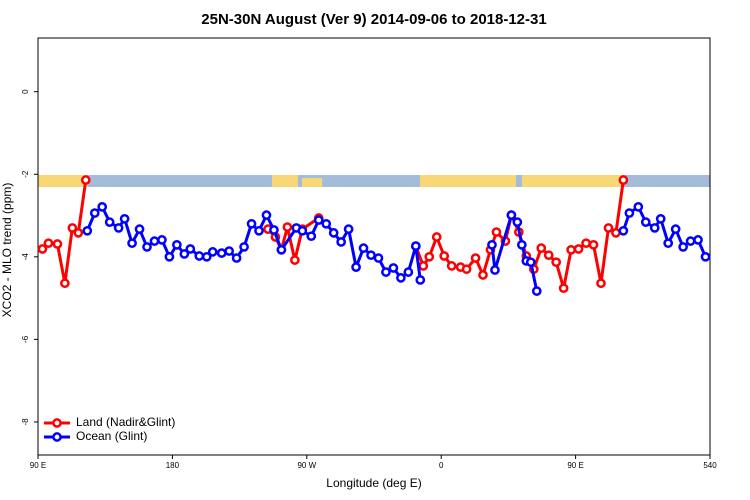 Image resolution: width=750 pixels, height=500 pixels. I want to click on x-tick-label: 0, so click(441, 465).